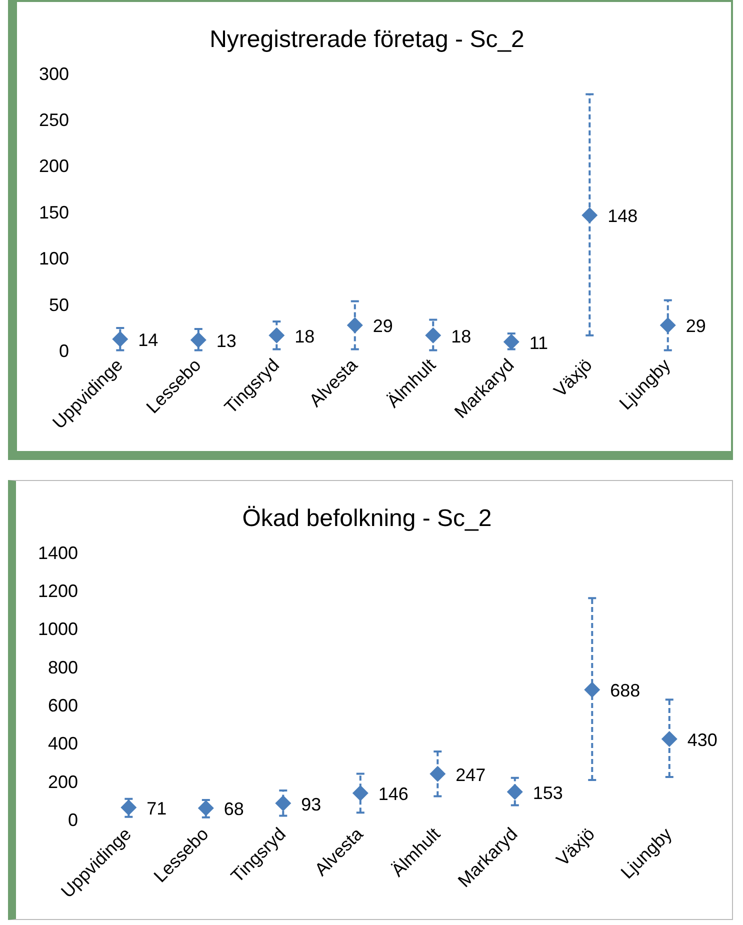 Image resolution: width=743 pixels, height=925 pixels. What do you see at coordinates (226, 341) in the screenshot?
I see `data-label: 13` at bounding box center [226, 341].